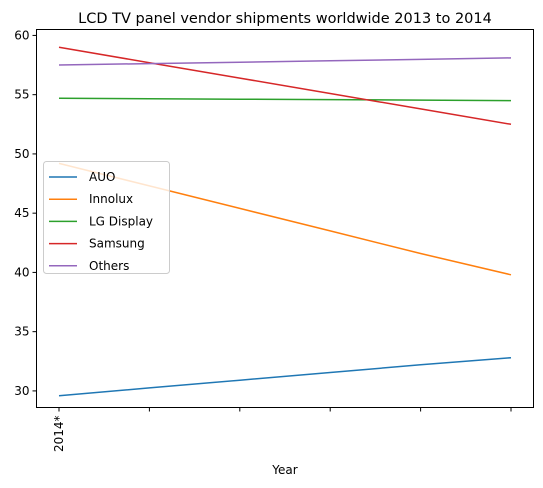 This screenshot has width=543, height=488. What do you see at coordinates (21, 154) in the screenshot?
I see `y-tick-label: 50` at bounding box center [21, 154].